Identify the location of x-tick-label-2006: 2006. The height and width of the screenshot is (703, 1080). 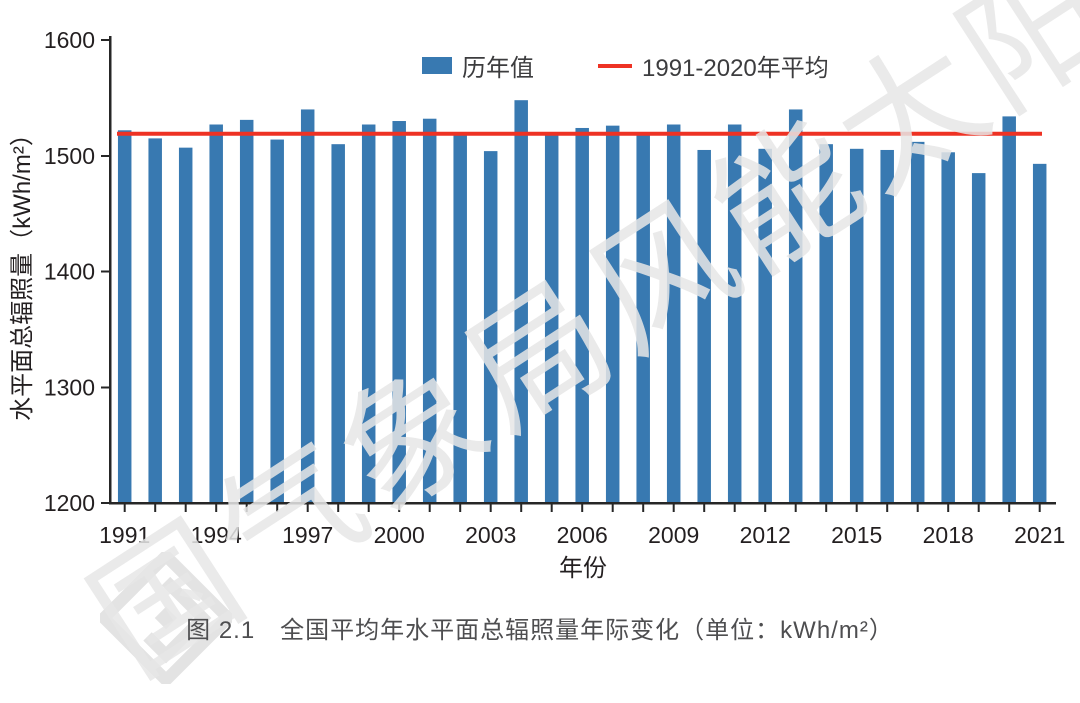
(582, 535).